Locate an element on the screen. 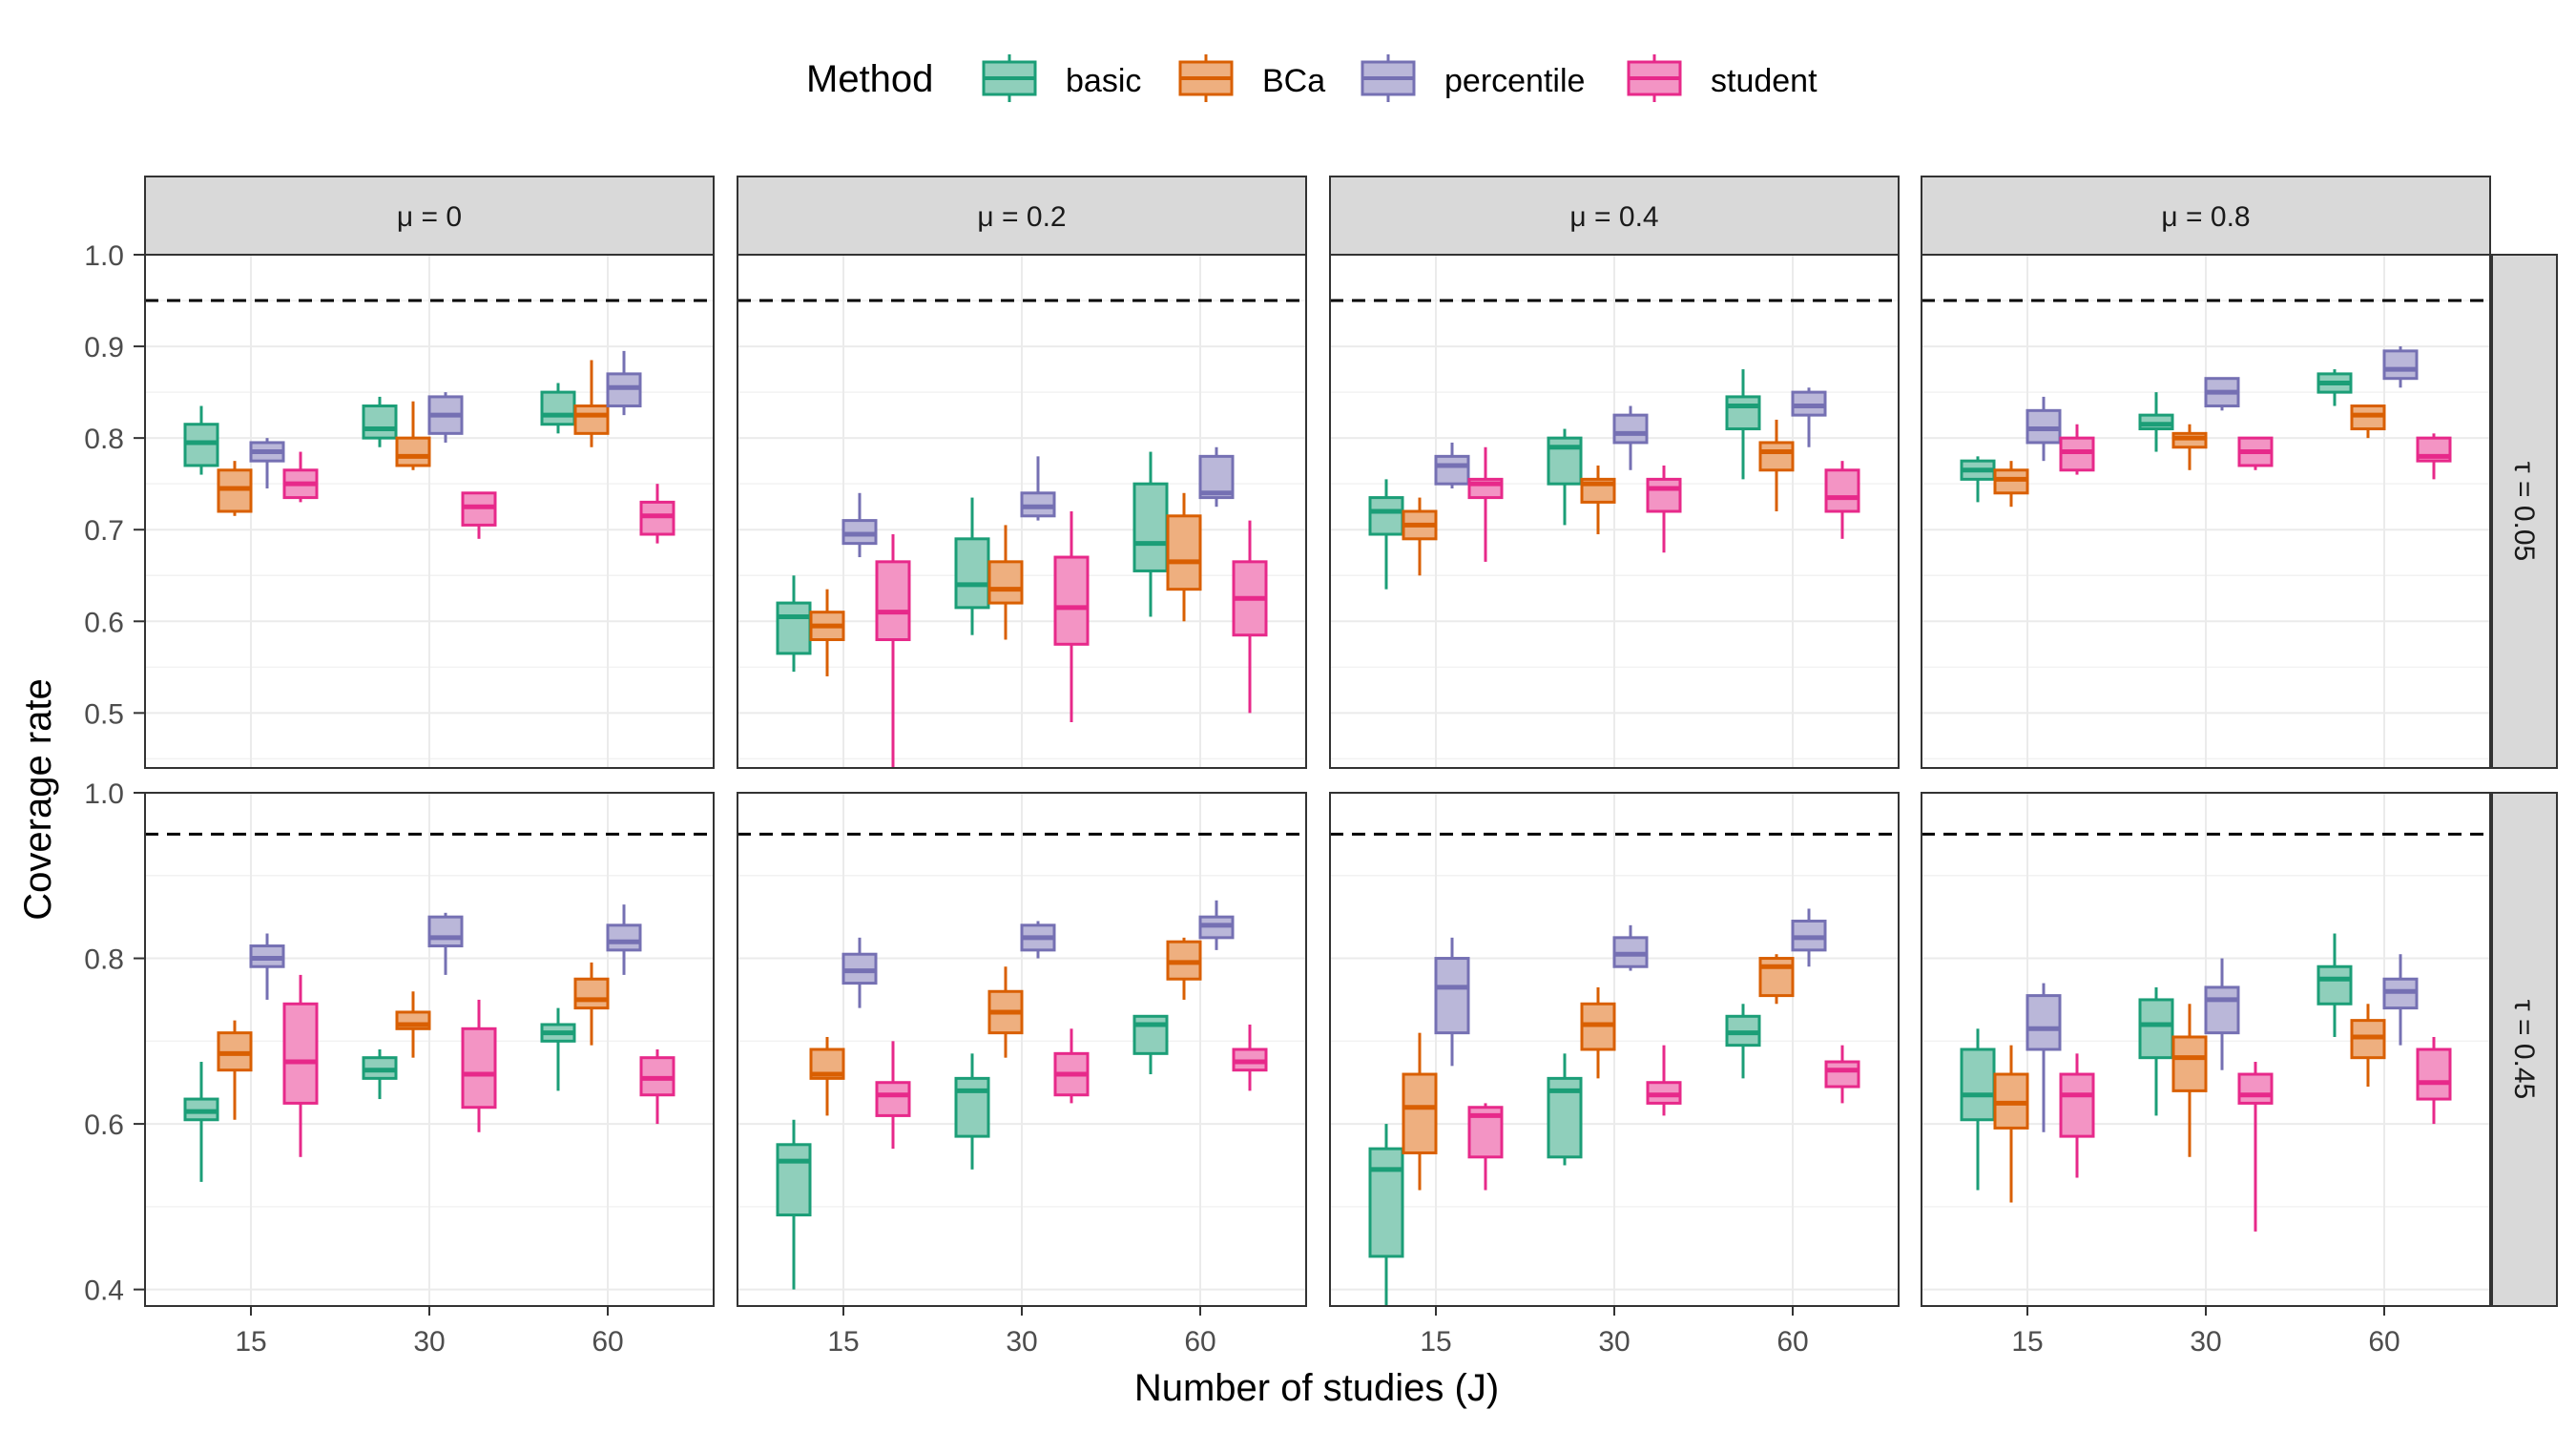 This screenshot has height=1431, width=2576. legend: Method basic BCa percentile student is located at coordinates (1312, 78).